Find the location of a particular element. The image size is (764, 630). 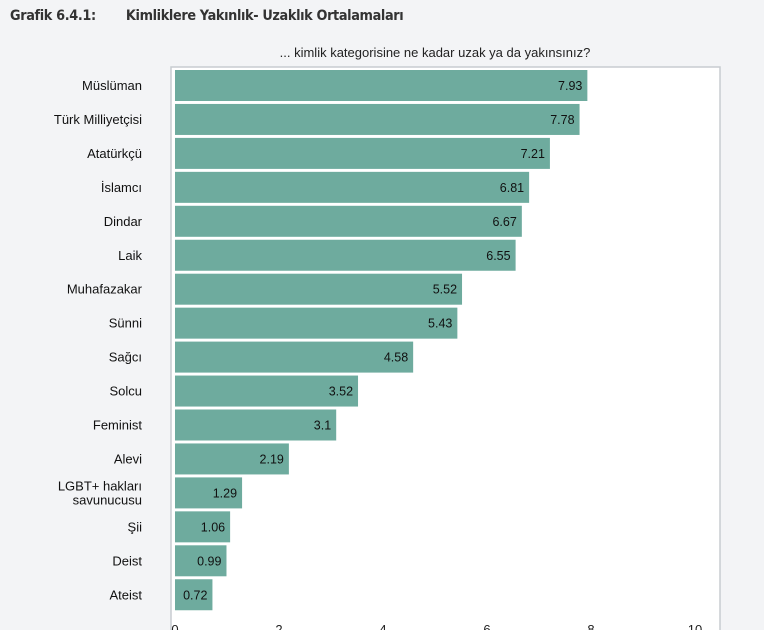

category-label-line: Deist is located at coordinates (127, 560).